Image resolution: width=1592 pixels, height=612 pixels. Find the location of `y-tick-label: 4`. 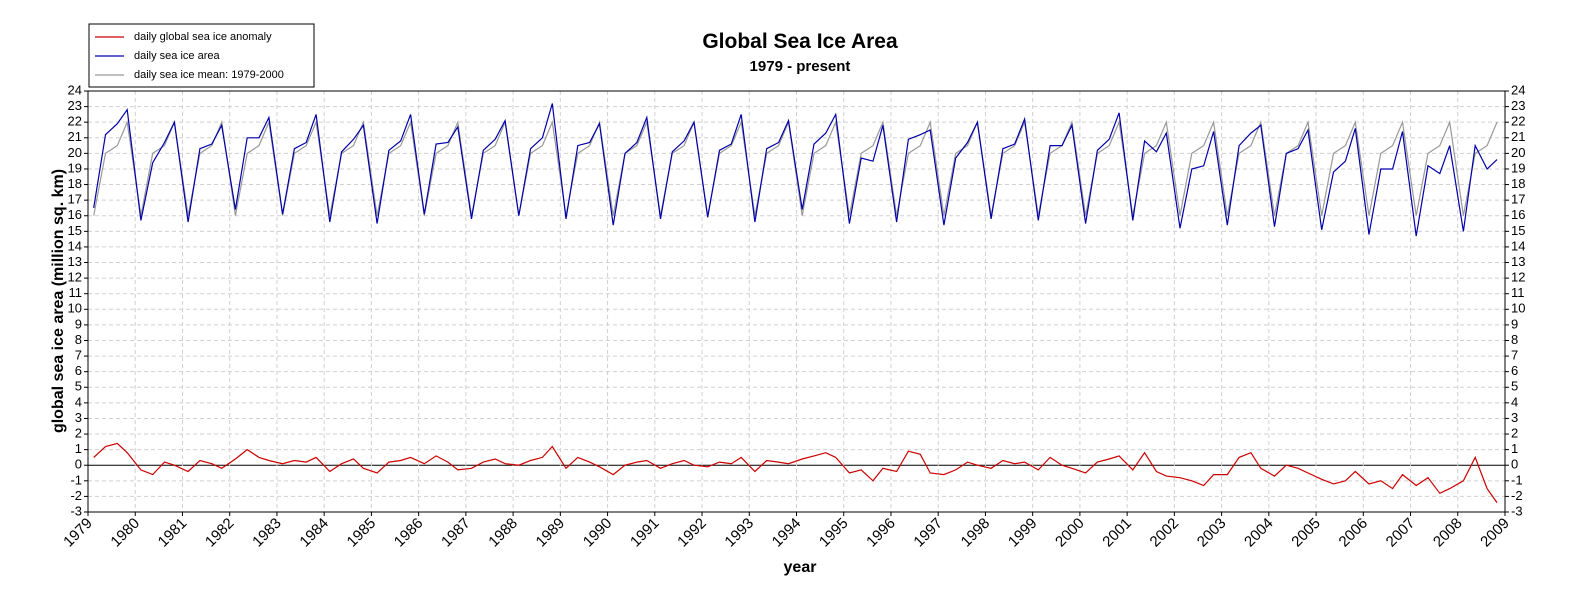

y-tick-label: 4 is located at coordinates (78, 401).